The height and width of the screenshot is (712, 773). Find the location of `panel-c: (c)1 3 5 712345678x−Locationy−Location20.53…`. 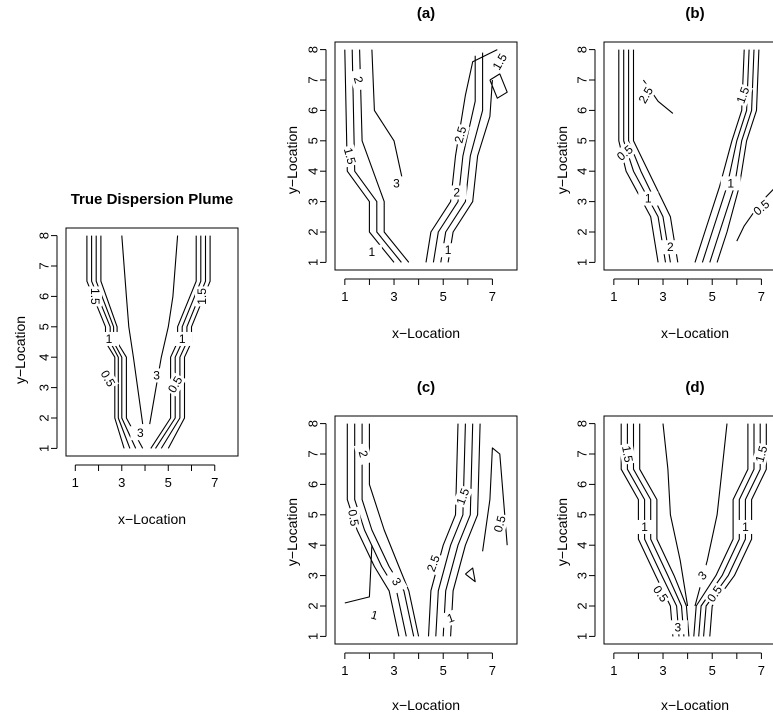

panel-c: (c)1 3 5 712345678x−Locationy−Location20.53… is located at coordinates (401, 545).